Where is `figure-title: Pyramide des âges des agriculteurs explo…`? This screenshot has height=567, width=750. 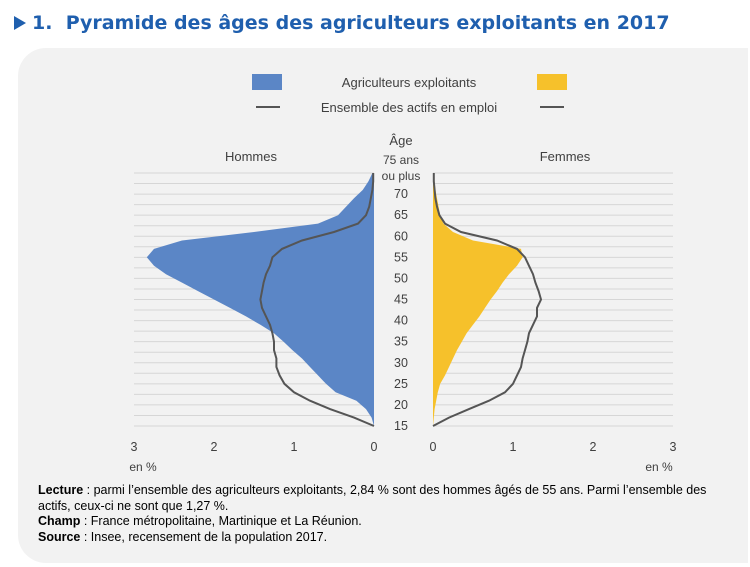 figure-title: Pyramide des âges des agriculteurs explo… is located at coordinates (367, 23).